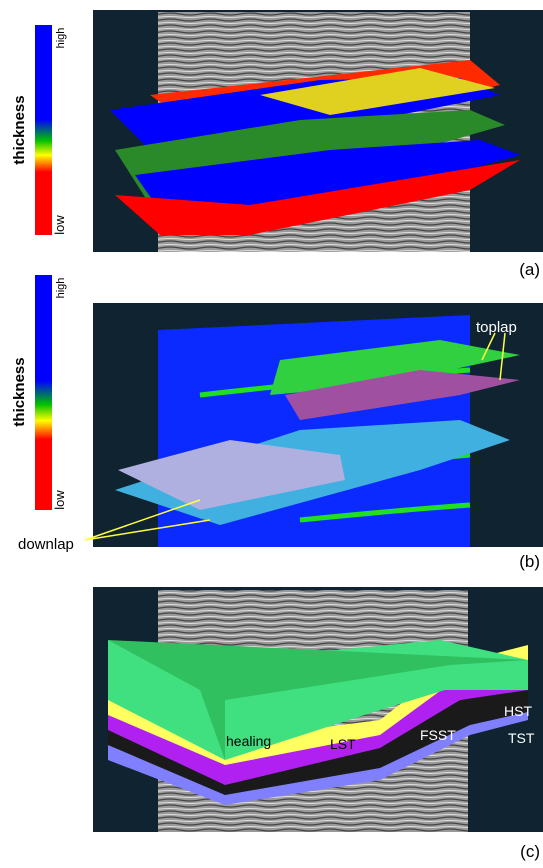 The image size is (543, 868). What do you see at coordinates (496, 327) in the screenshot?
I see `annotation: toplap` at bounding box center [496, 327].